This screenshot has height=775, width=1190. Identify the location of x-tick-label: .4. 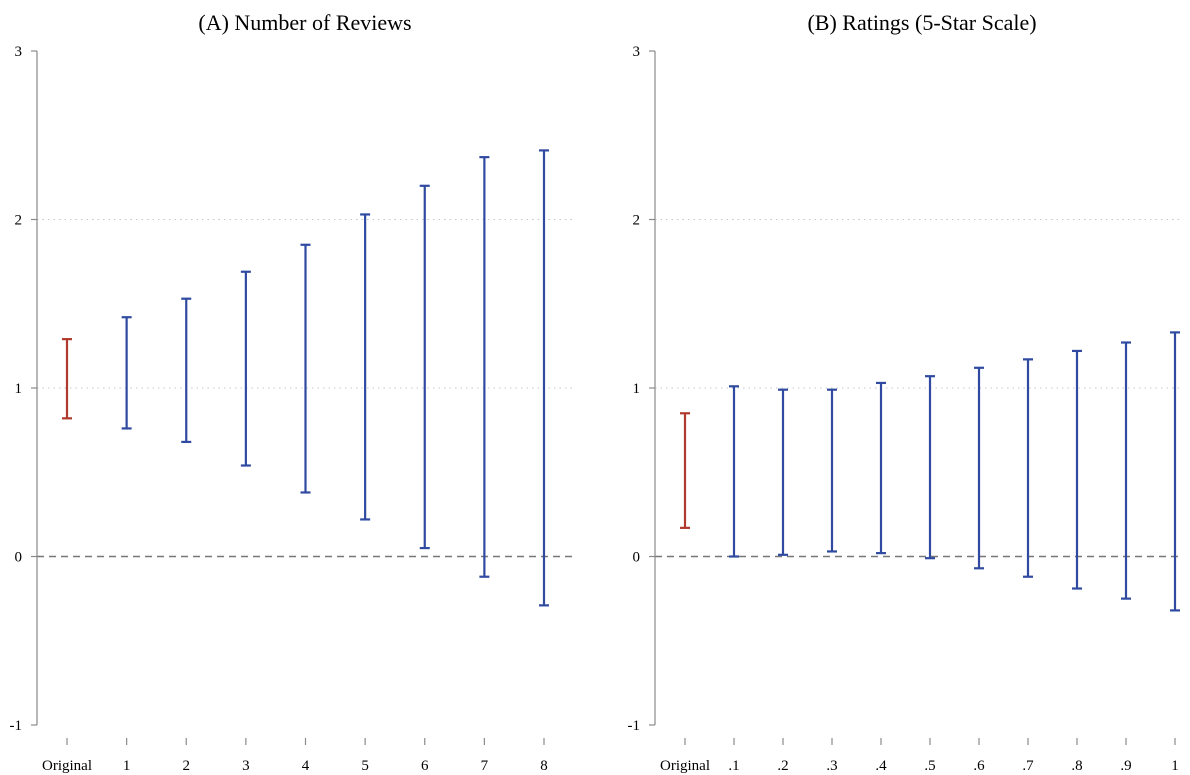
(881, 766).